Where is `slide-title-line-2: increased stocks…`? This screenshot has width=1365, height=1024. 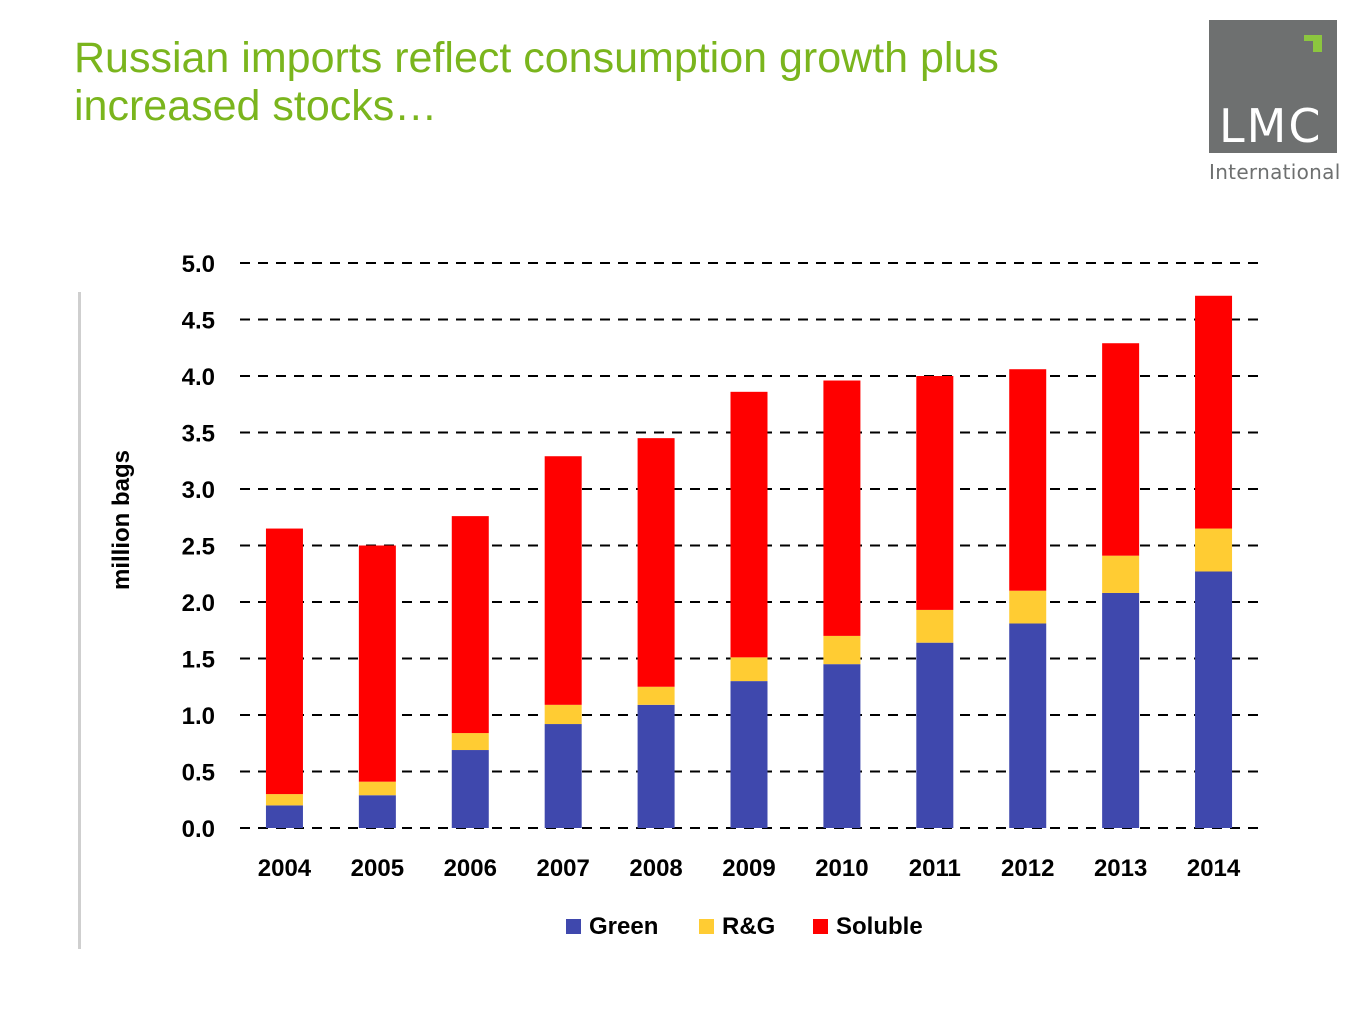
slide-title-line-2: increased stocks… is located at coordinates (256, 106).